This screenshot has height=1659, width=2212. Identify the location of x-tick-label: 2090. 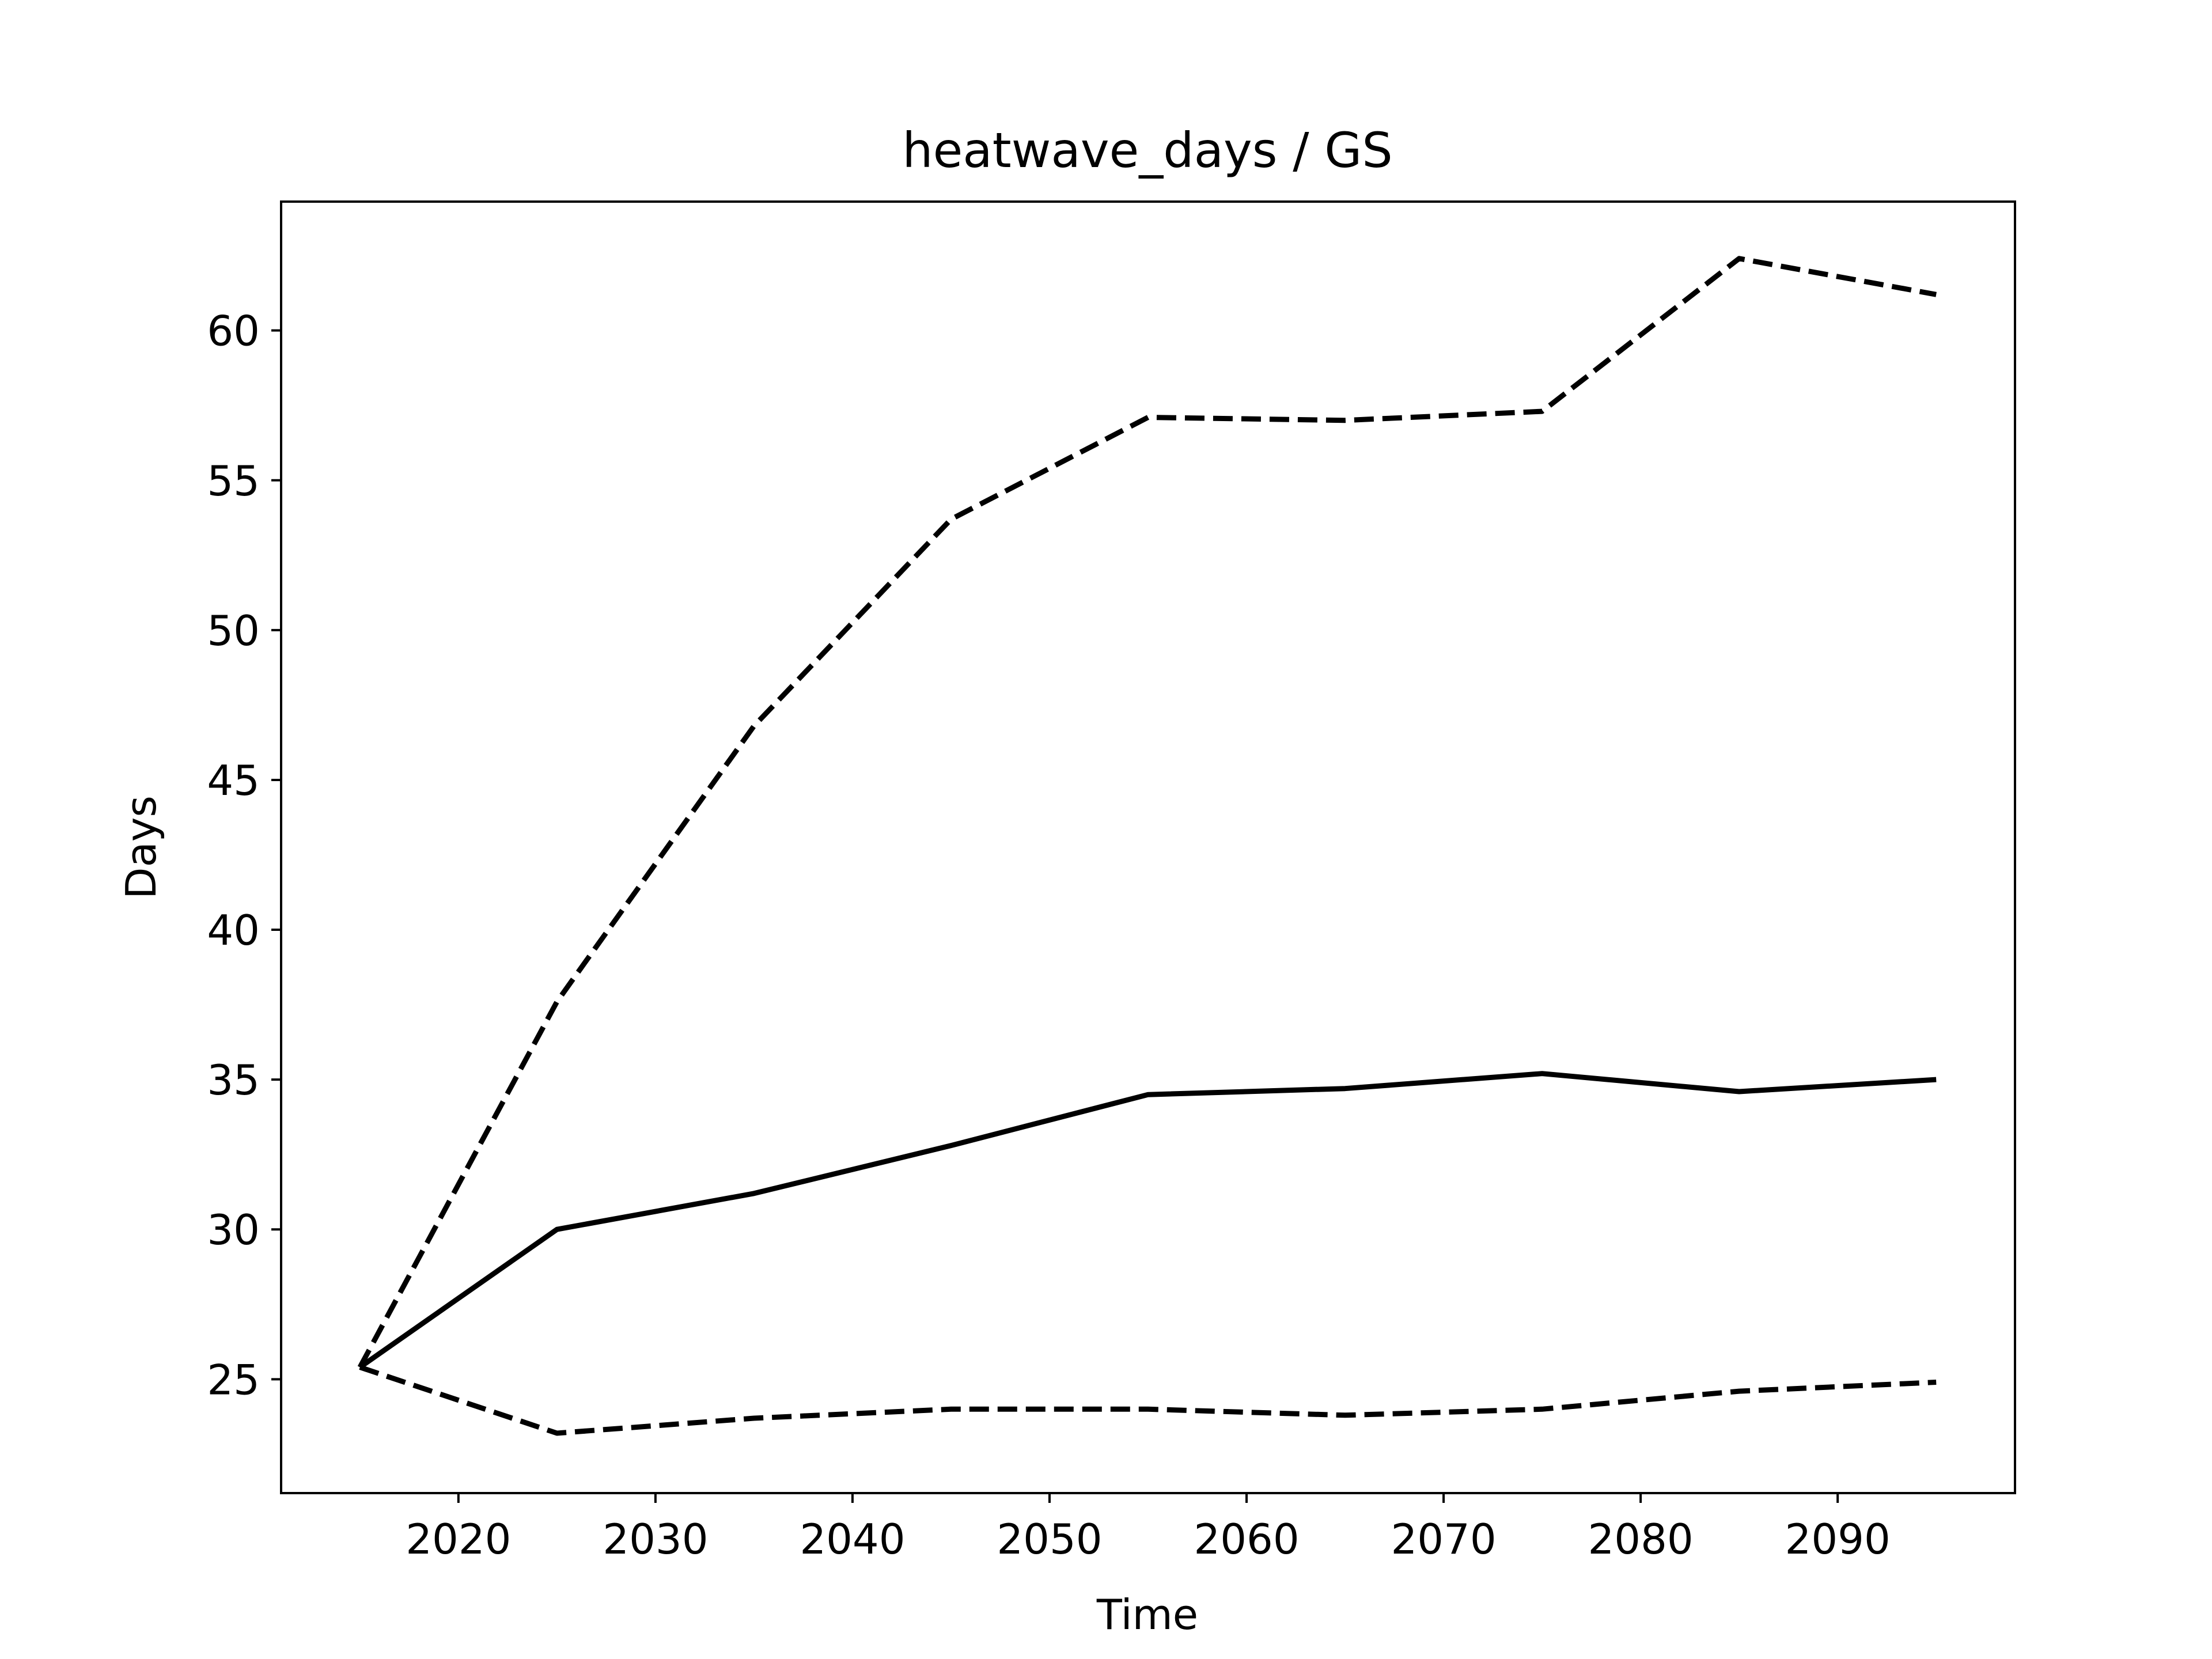
(1838, 1539).